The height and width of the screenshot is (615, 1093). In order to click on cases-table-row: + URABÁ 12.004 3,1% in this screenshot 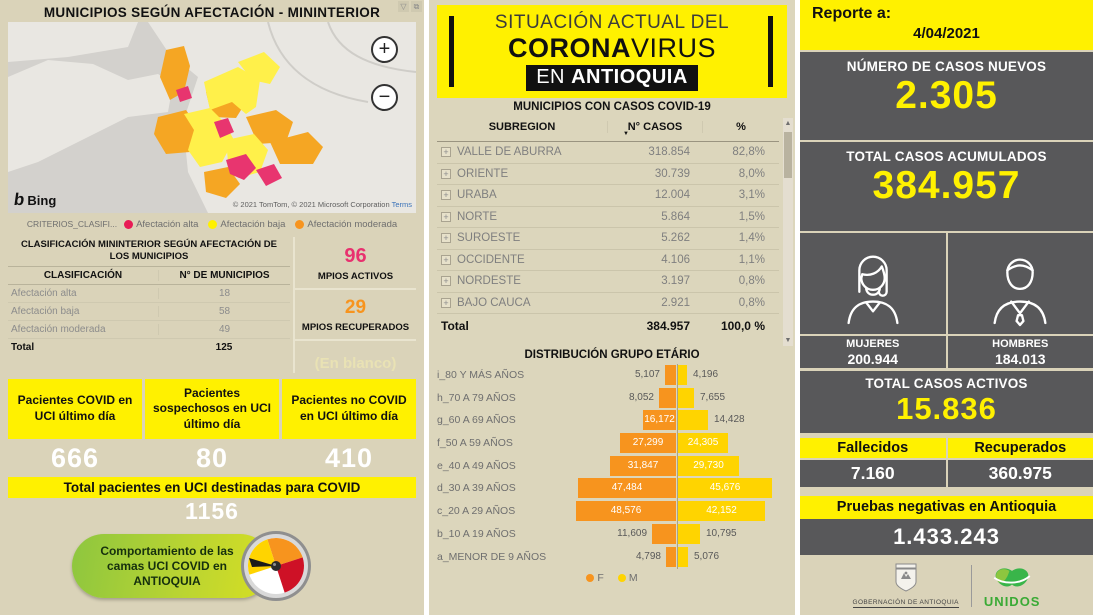, I will do `click(608, 196)`.